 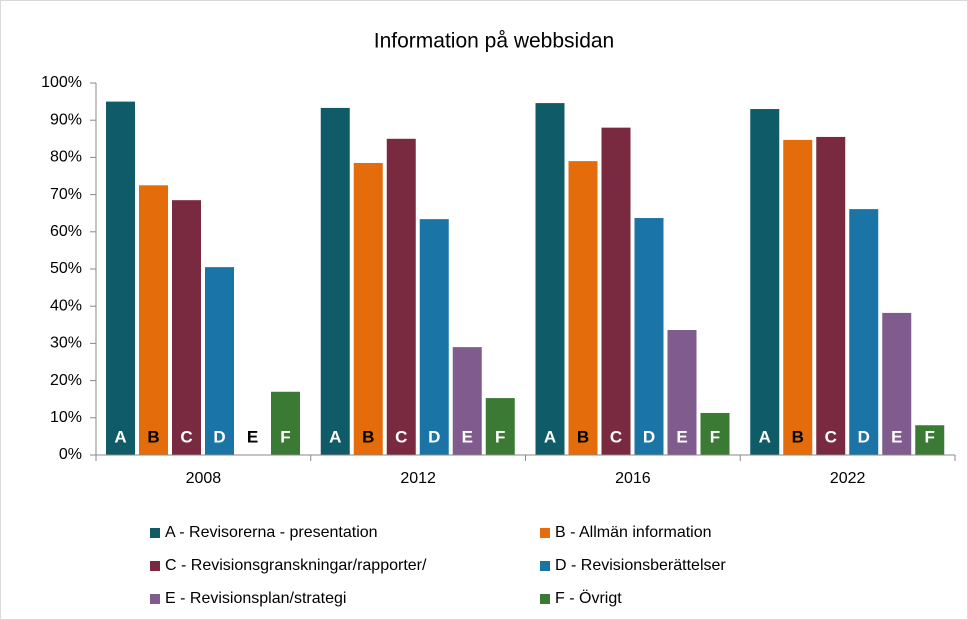 I want to click on legend-label: E - Revisionsplan/strategi, so click(x=255, y=598).